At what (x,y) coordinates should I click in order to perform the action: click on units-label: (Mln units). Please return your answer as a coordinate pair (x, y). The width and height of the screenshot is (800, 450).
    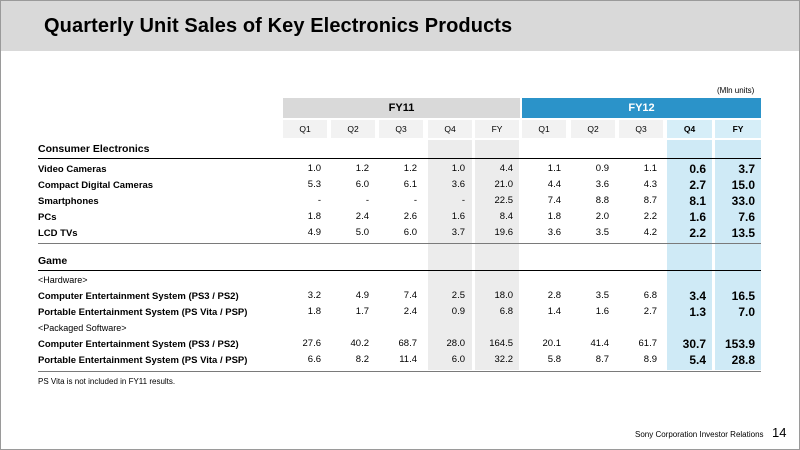
    Looking at the image, I should click on (736, 90).